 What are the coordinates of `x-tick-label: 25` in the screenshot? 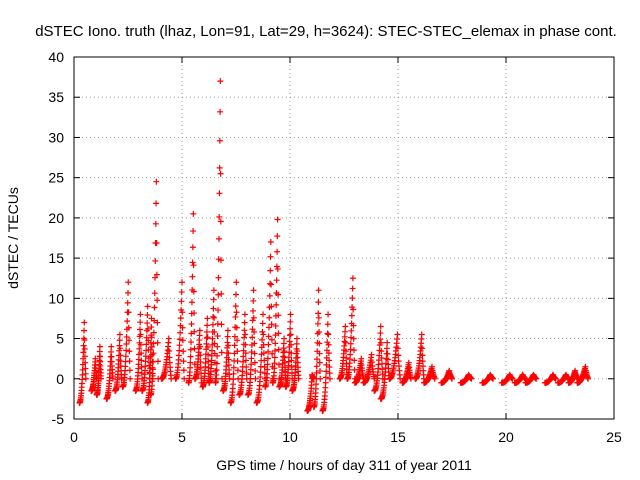 It's located at (614, 437).